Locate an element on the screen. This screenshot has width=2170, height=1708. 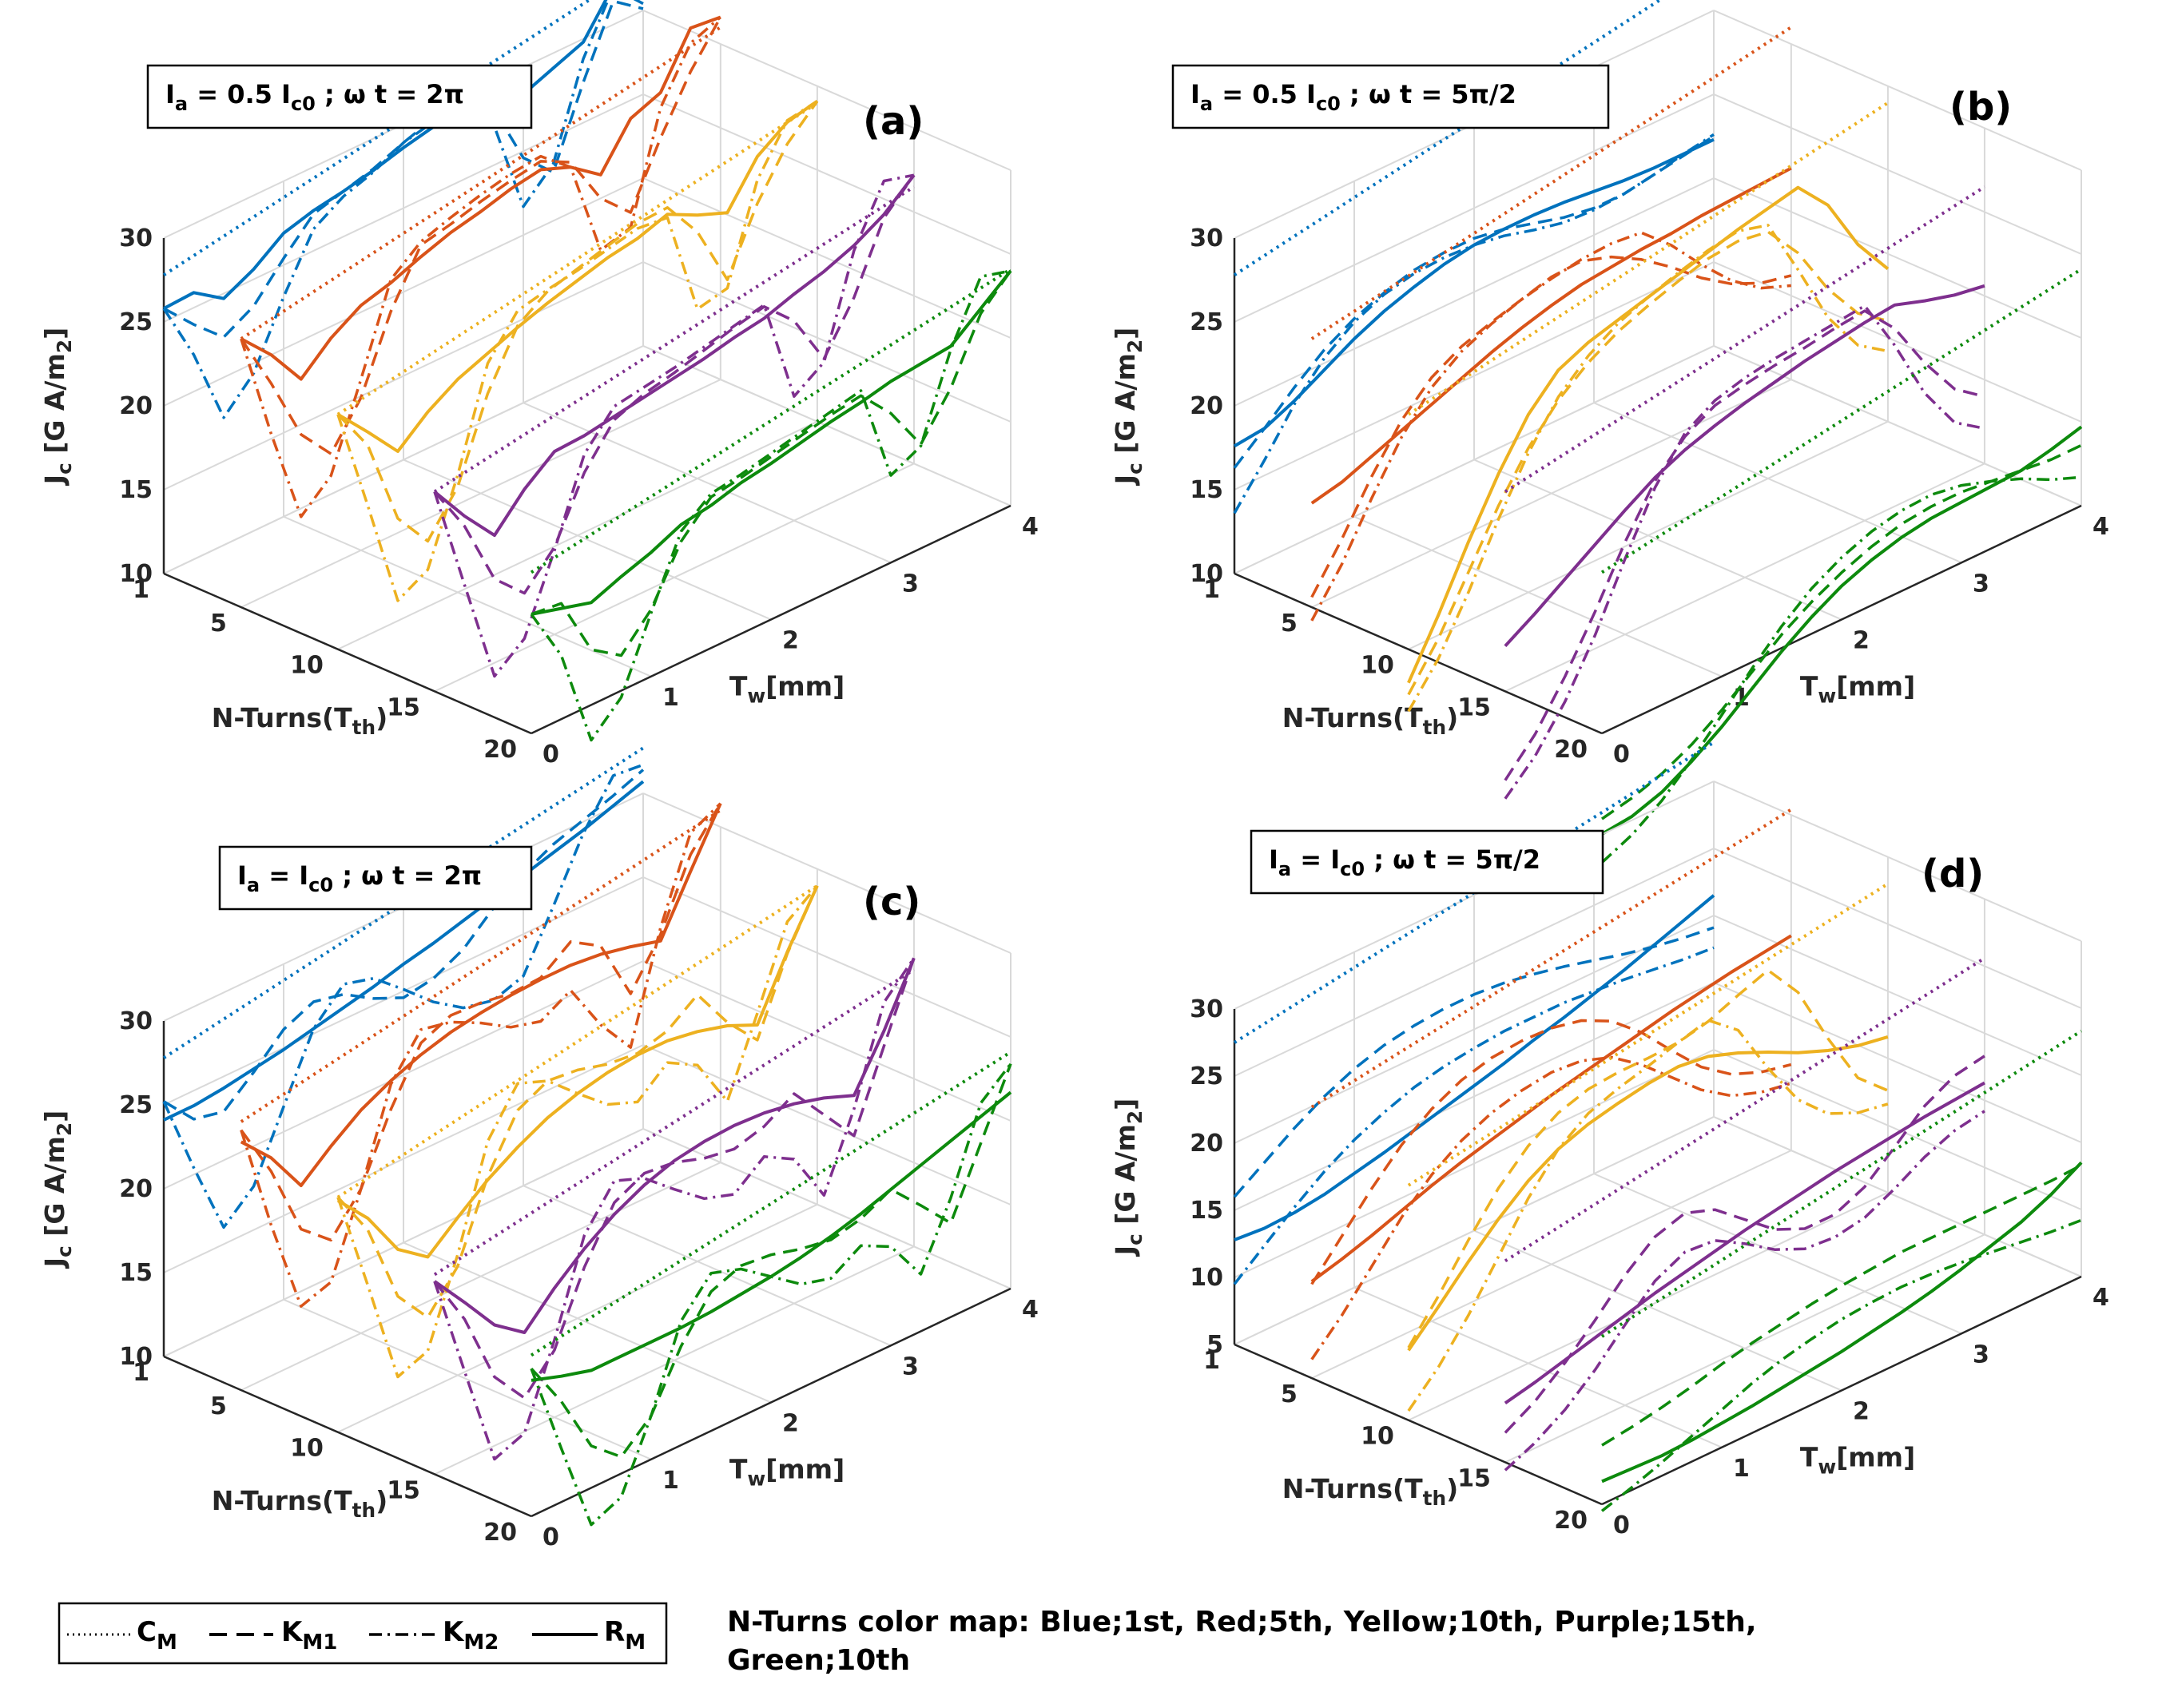
t-tick-label: 1 is located at coordinates (671, 1481).